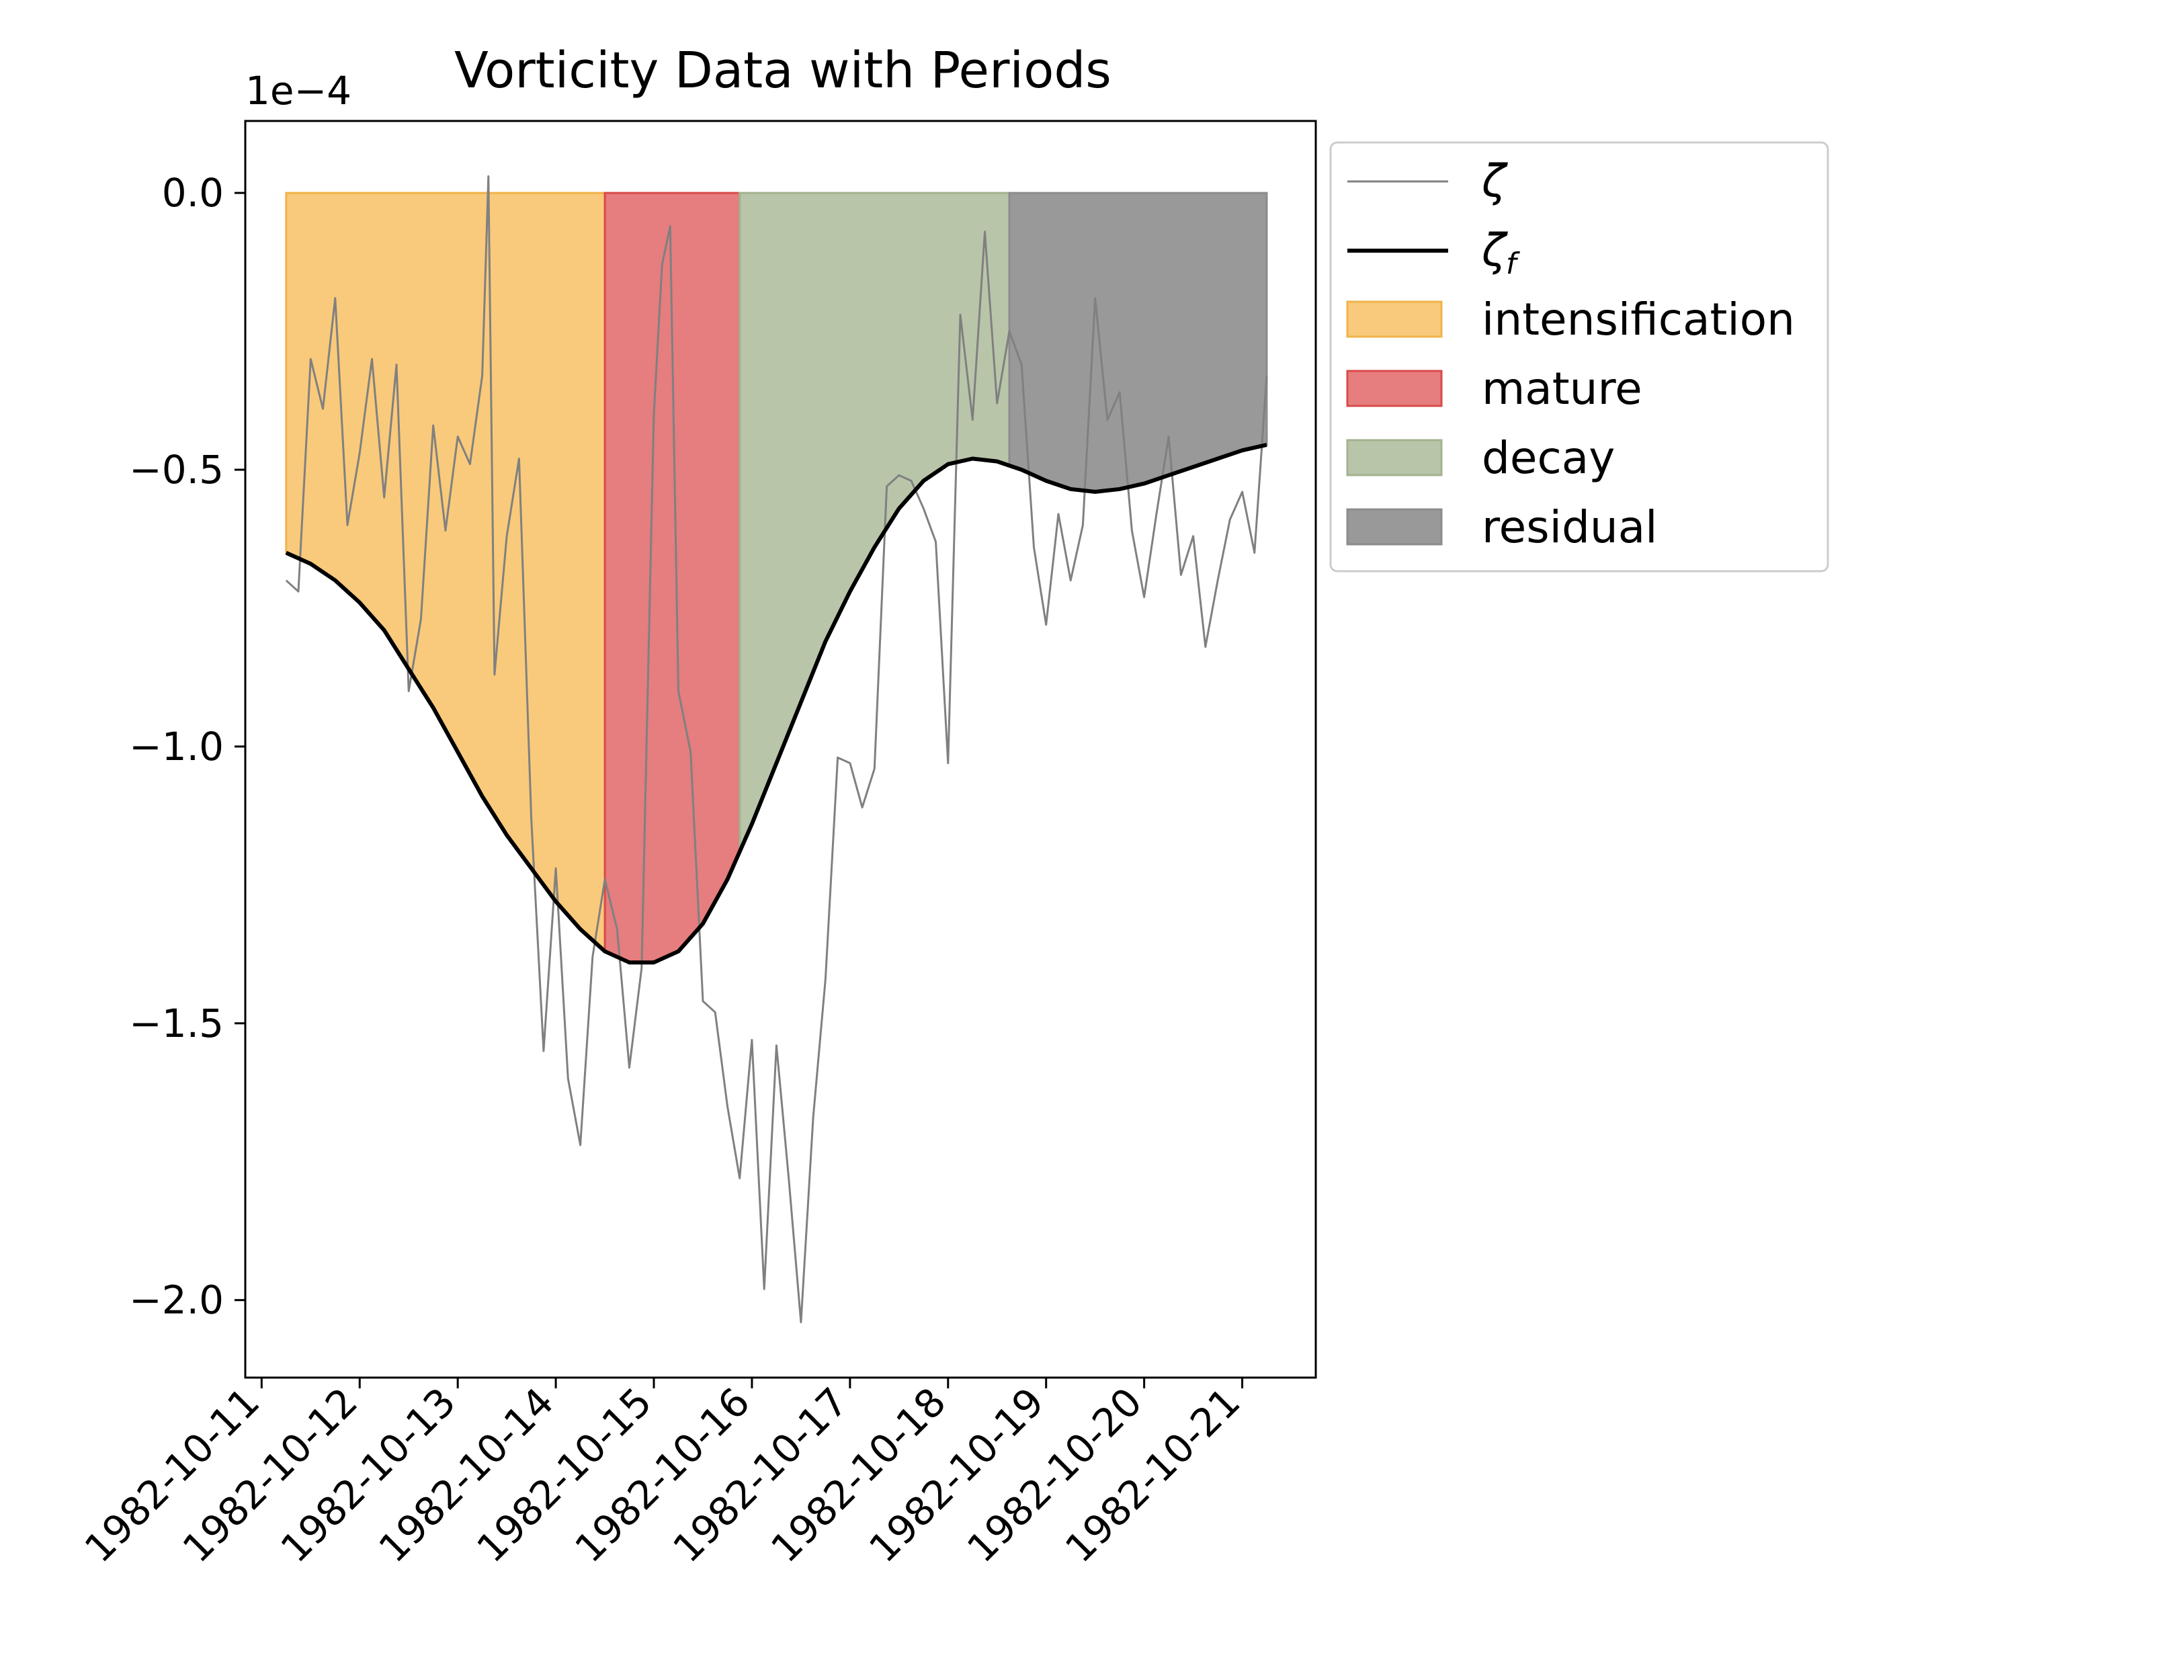  I want to click on legend-swatch-decay, so click(1395, 458).